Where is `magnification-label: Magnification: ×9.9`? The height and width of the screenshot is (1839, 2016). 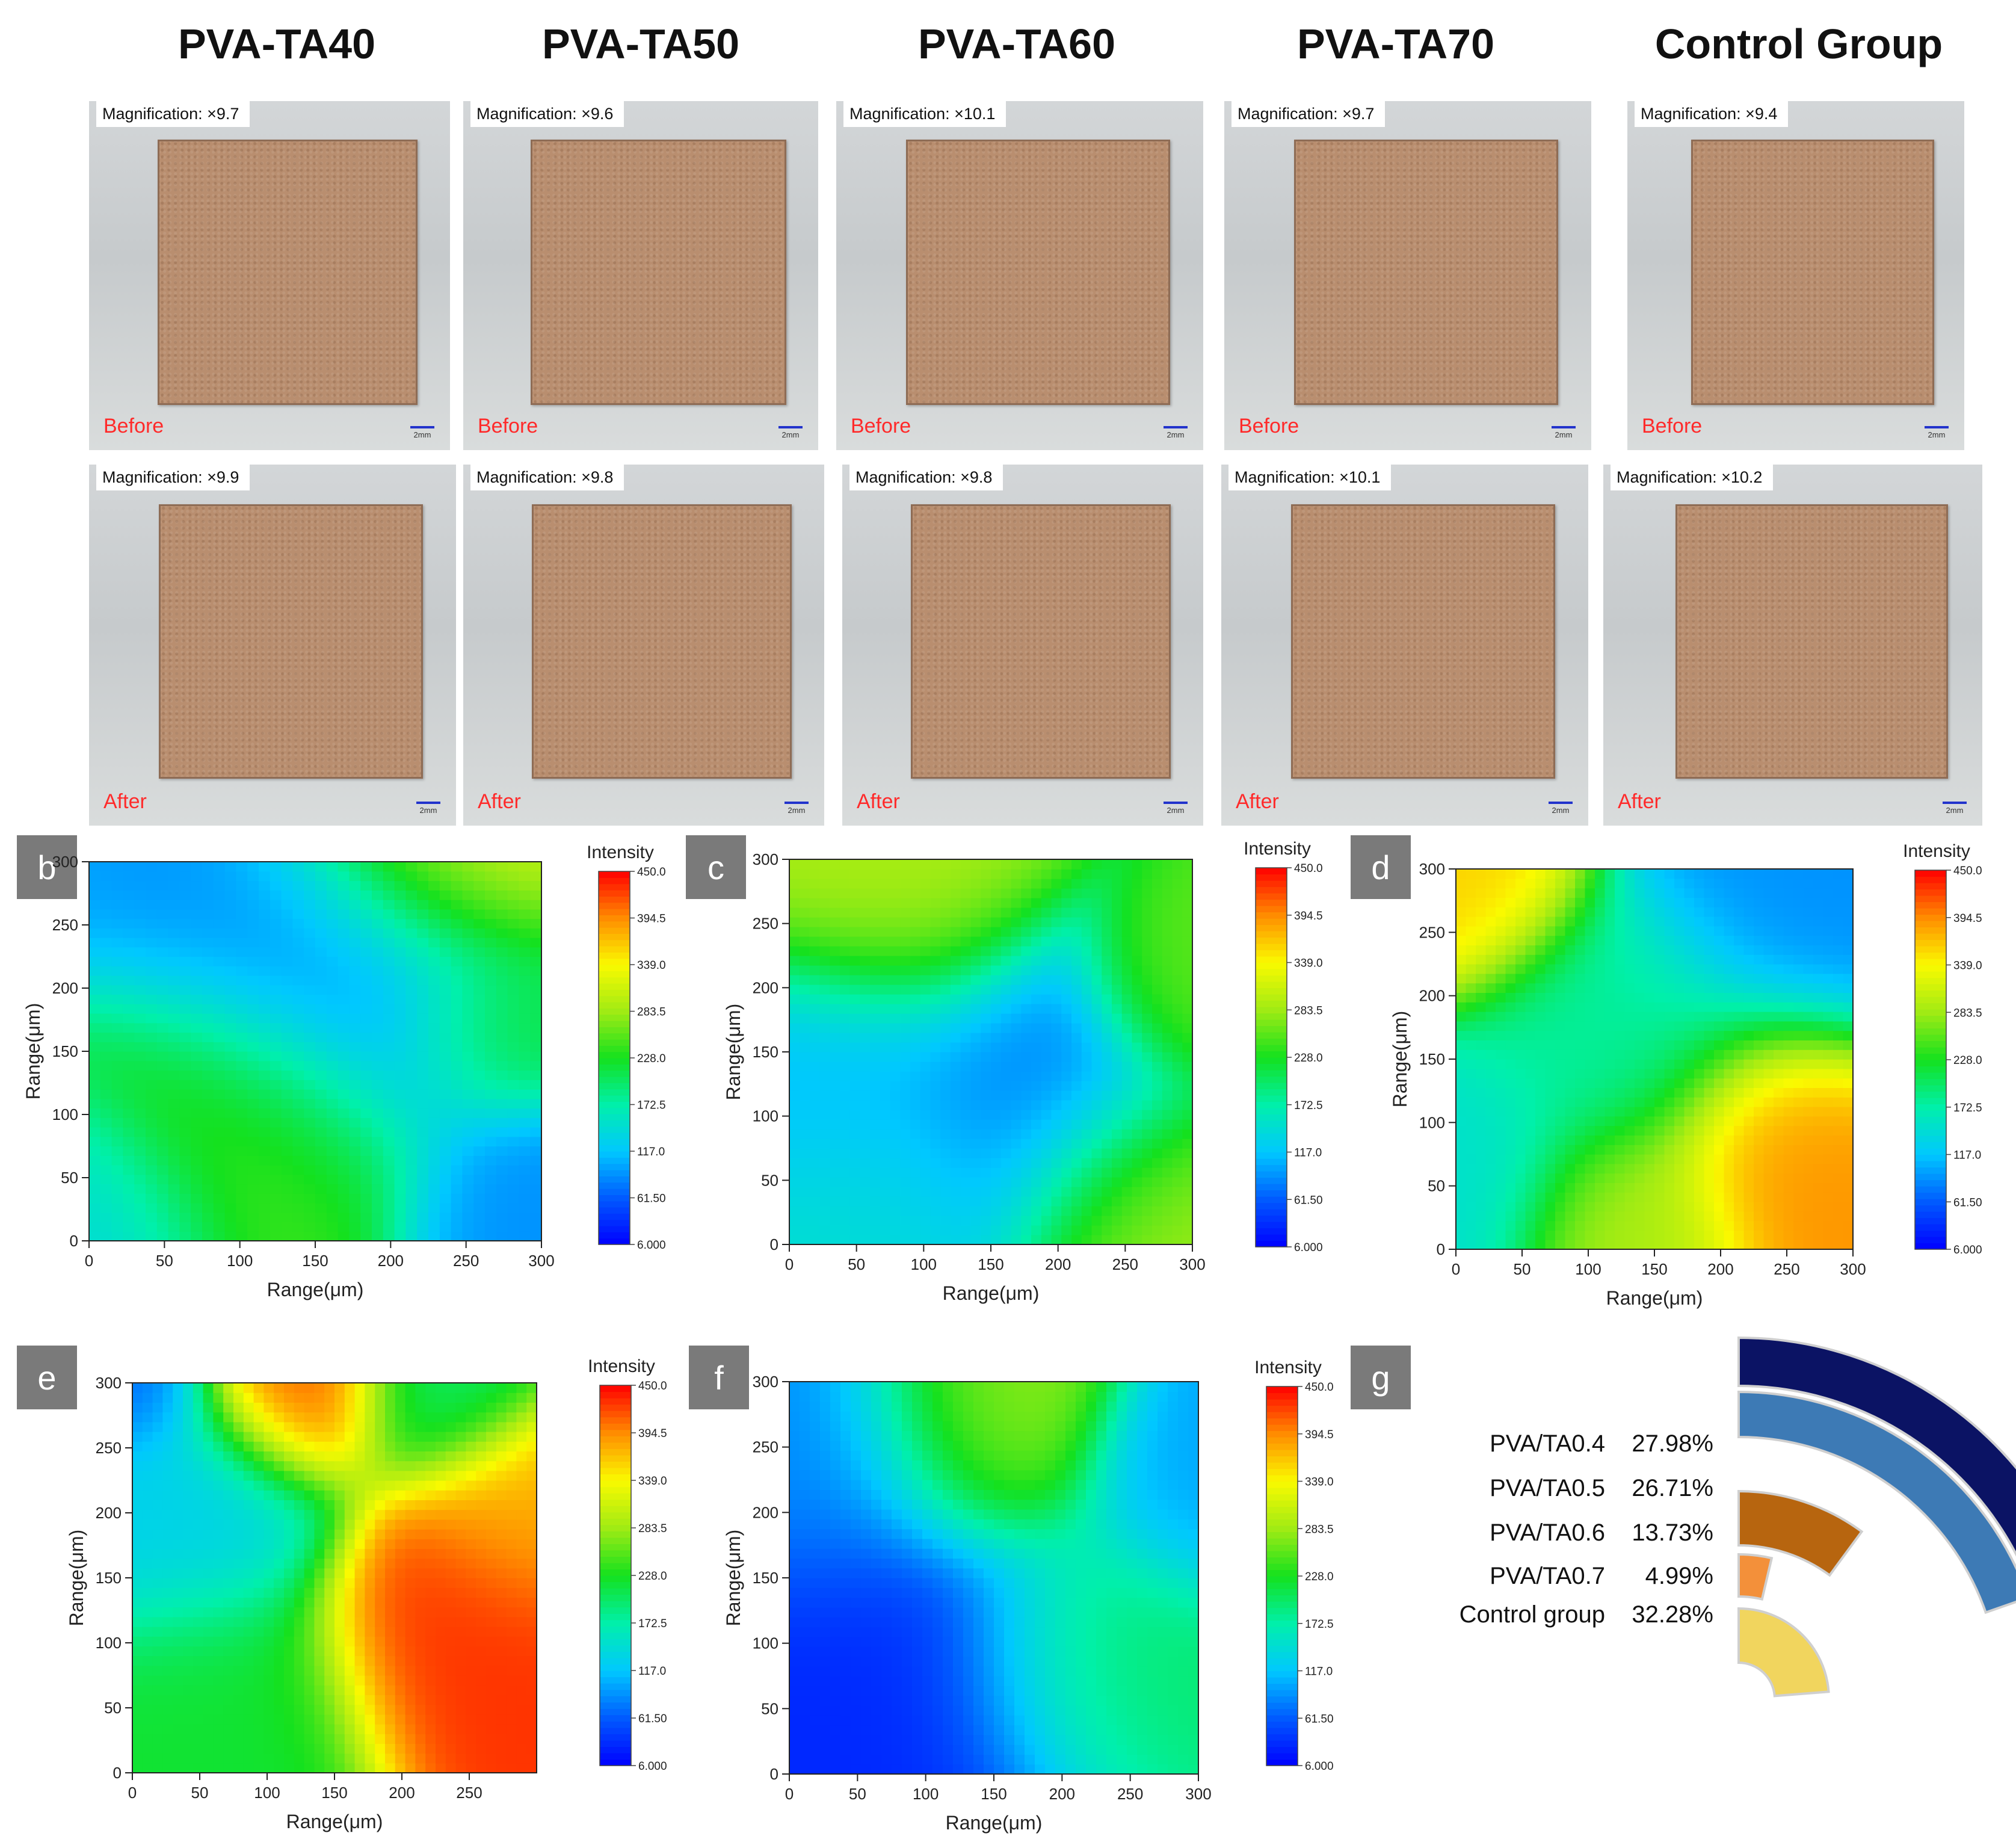 magnification-label: Magnification: ×9.9 is located at coordinates (173, 477).